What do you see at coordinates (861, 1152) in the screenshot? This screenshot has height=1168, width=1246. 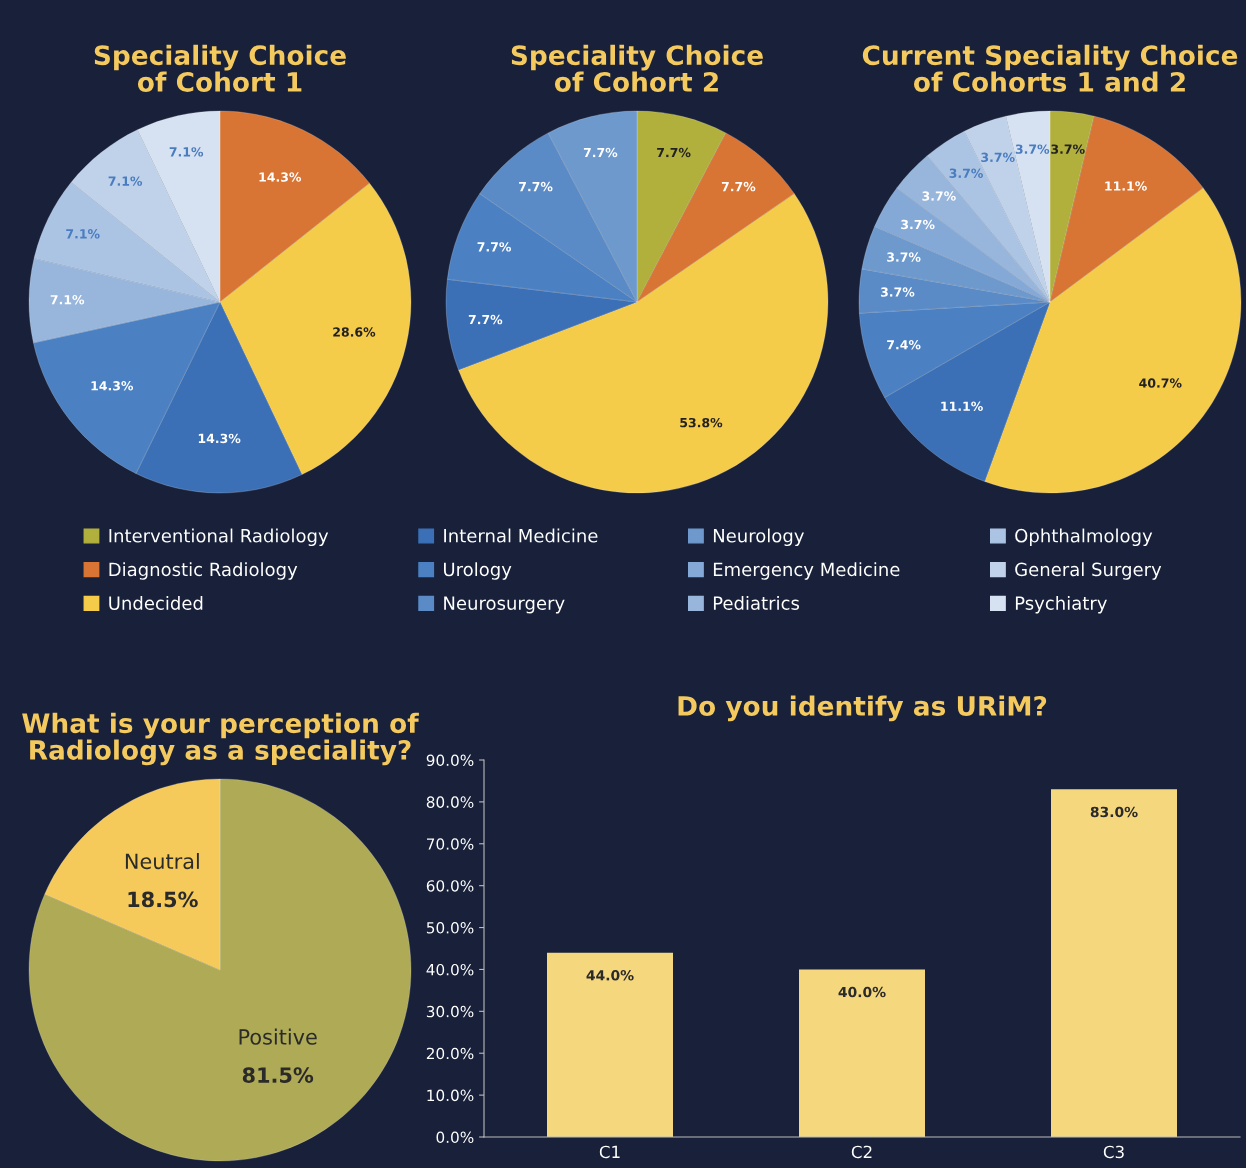 I see `x-tick-label: C2` at bounding box center [861, 1152].